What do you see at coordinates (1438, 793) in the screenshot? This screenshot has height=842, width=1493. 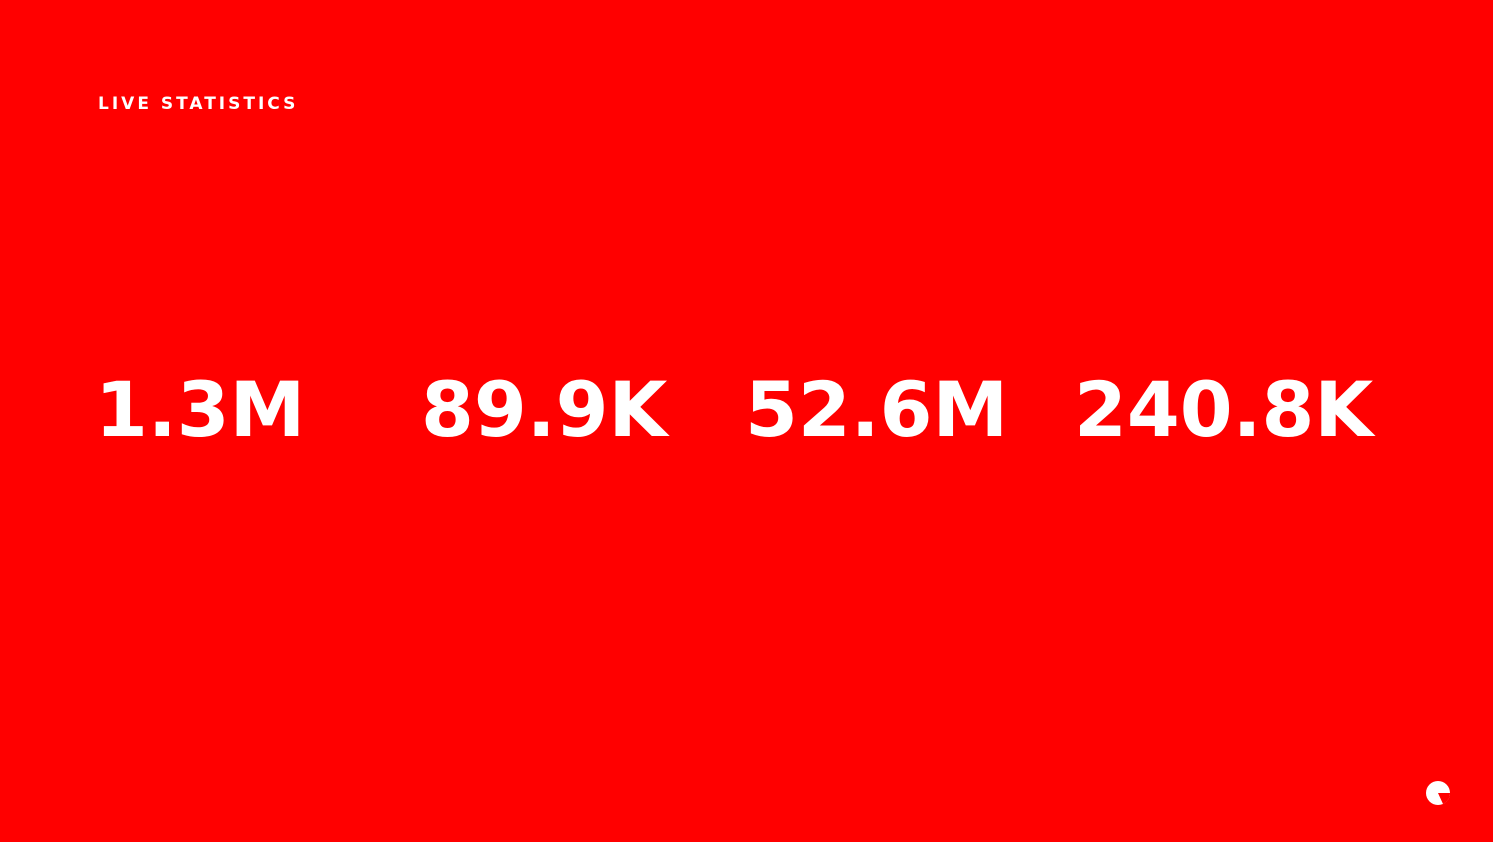 I see `brand-logo-icon` at bounding box center [1438, 793].